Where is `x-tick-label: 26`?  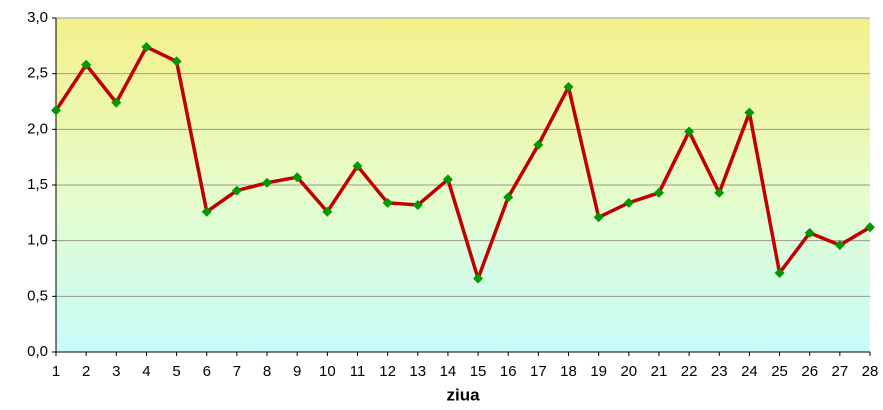 x-tick-label: 26 is located at coordinates (809, 371).